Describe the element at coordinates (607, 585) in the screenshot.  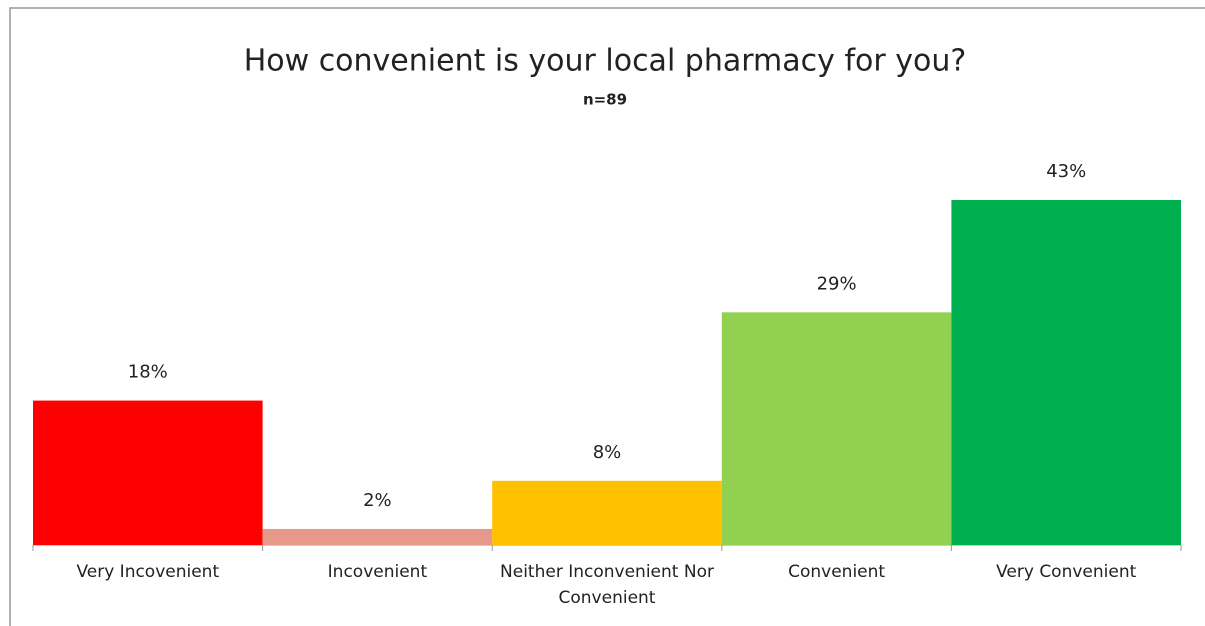
I see `x-tick-label: Neither Inconvenient Nor Convenient` at that location.